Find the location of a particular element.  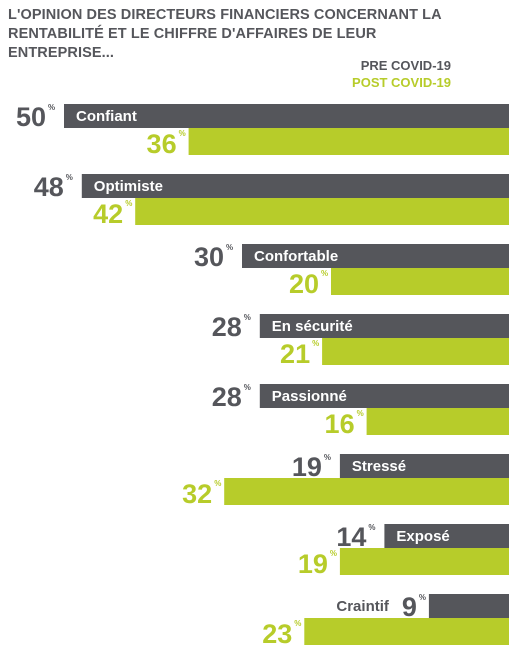

category-label-en-s-curit-: En sécurité is located at coordinates (312, 326).